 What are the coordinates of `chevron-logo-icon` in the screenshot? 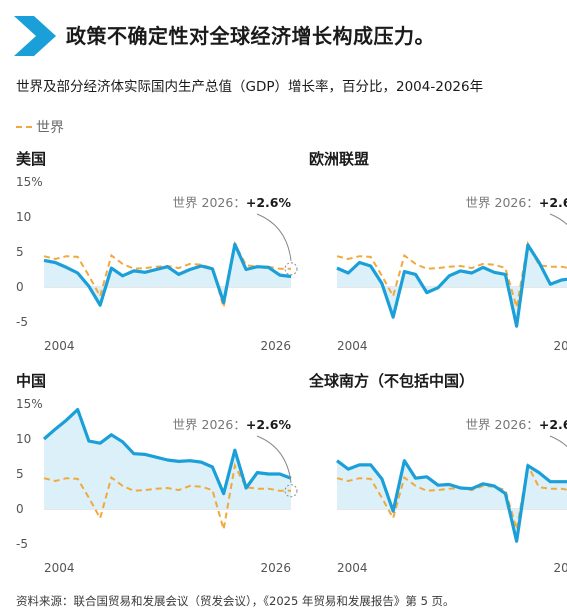 It's located at (35, 36).